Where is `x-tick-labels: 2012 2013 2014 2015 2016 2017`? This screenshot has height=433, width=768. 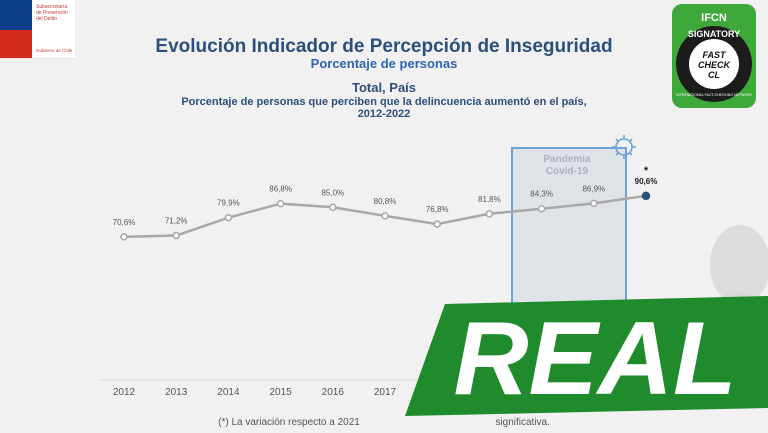 x-tick-labels: 2012 2013 2014 2015 2016 2017 is located at coordinates (255, 392).